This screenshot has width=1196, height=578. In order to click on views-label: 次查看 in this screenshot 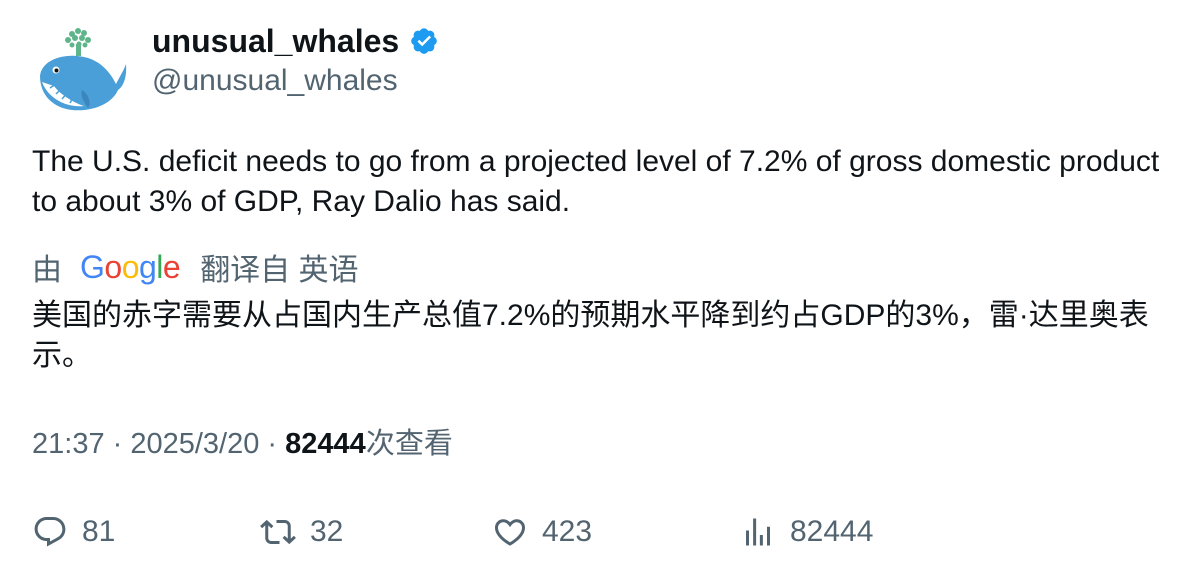, I will do `click(409, 444)`.